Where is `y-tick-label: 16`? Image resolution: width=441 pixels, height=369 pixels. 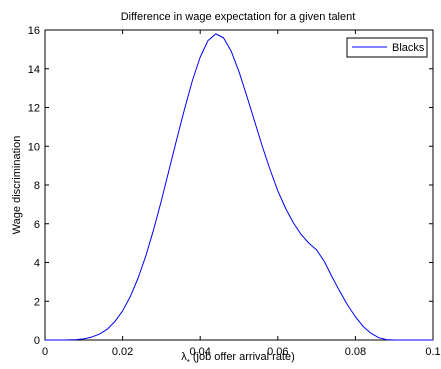
y-tick-label: 16 is located at coordinates (34, 31).